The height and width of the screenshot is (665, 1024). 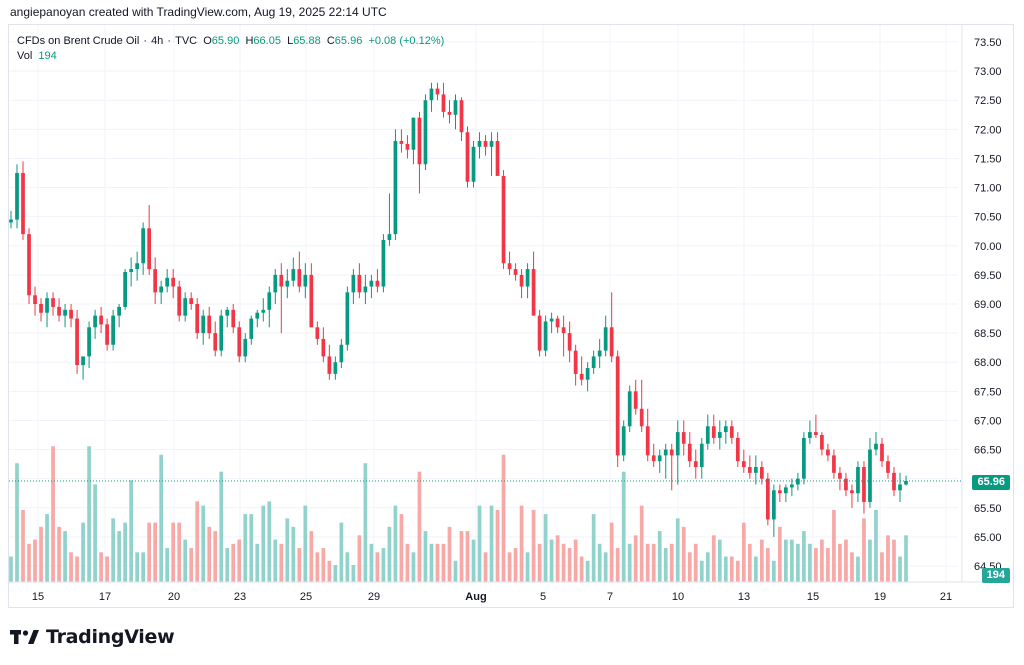 What do you see at coordinates (330, 41) in the screenshot?
I see `close-label: C` at bounding box center [330, 41].